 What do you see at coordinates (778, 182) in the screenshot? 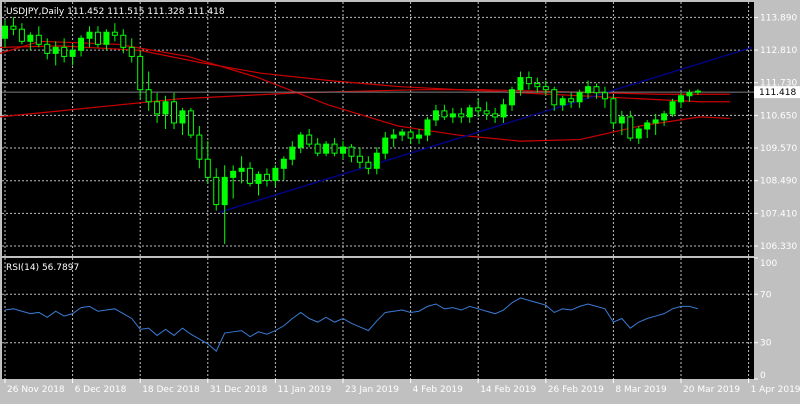
I see `price-tick-label: 108.490` at bounding box center [778, 182].